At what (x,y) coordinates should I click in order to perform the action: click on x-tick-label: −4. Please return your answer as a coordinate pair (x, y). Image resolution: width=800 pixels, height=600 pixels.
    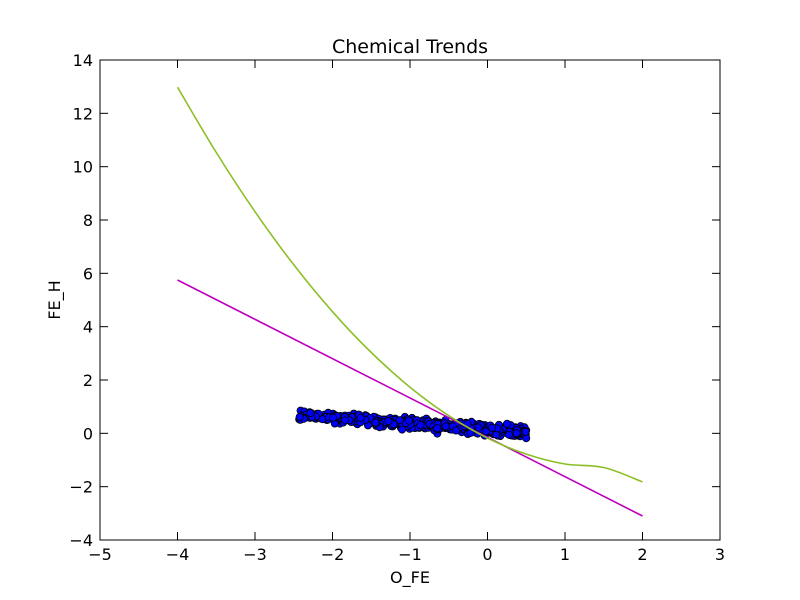
    Looking at the image, I should click on (178, 554).